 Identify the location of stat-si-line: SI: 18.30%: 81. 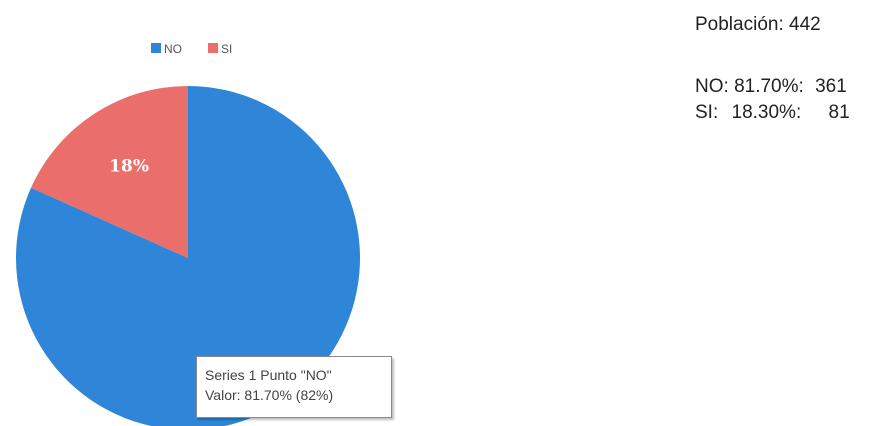
(772, 113).